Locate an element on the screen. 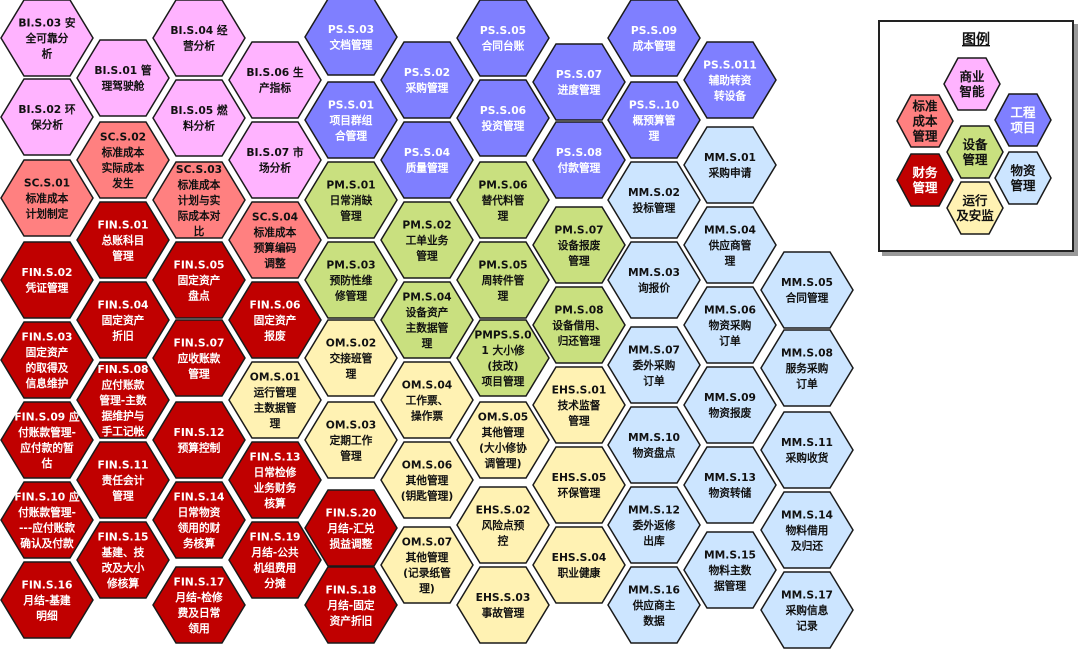 The height and width of the screenshot is (652, 1080). hex-label-line: SC.S.03 is located at coordinates (199, 169).